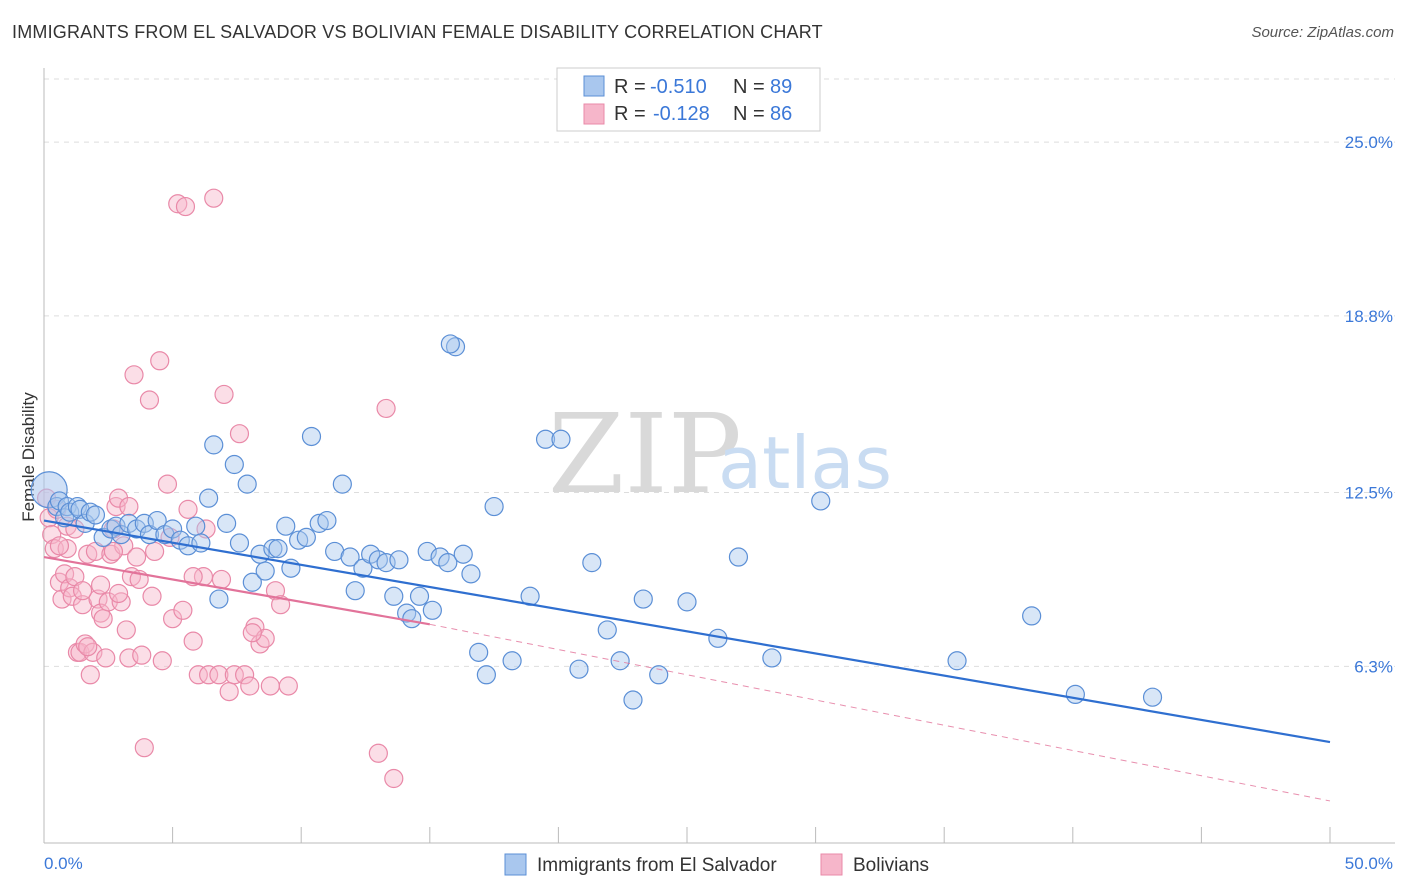  What do you see at coordinates (1369, 493) in the screenshot?
I see `y-tick-label: 12.5%` at bounding box center [1369, 493].